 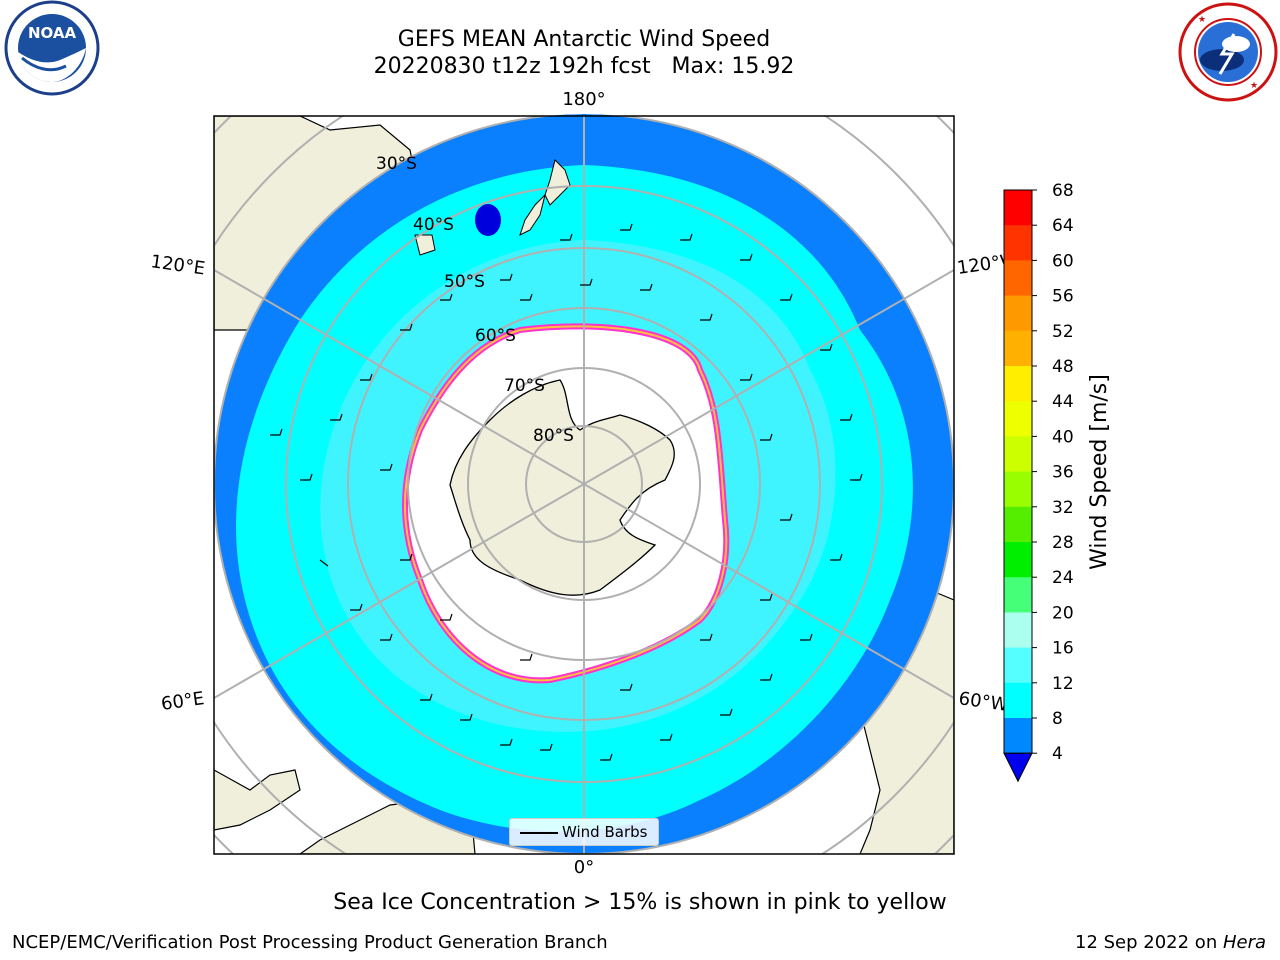 I want to click on lat-label-60s: 60°S, so click(x=495, y=336).